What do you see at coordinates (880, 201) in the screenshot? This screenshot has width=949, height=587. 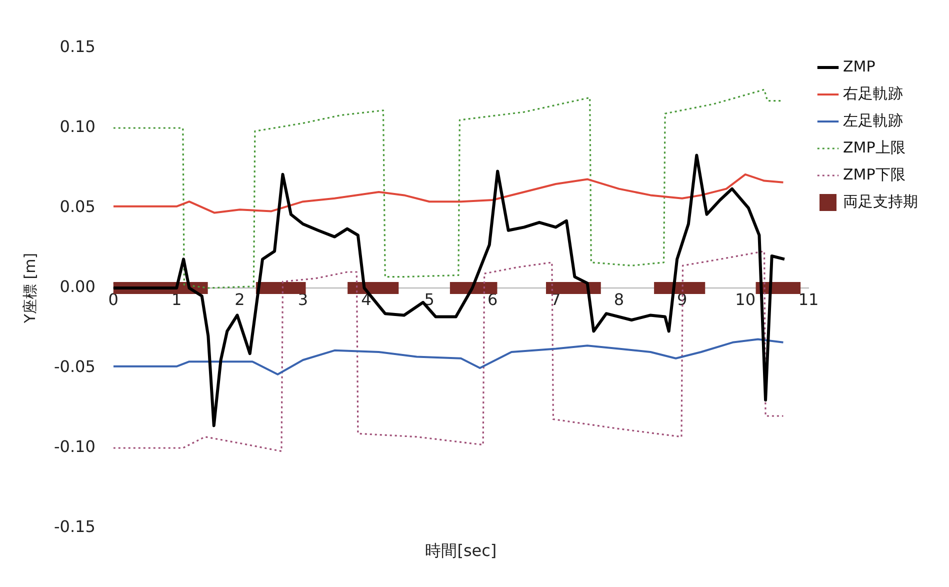 I see `legend-label: 両足支持期` at bounding box center [880, 201].